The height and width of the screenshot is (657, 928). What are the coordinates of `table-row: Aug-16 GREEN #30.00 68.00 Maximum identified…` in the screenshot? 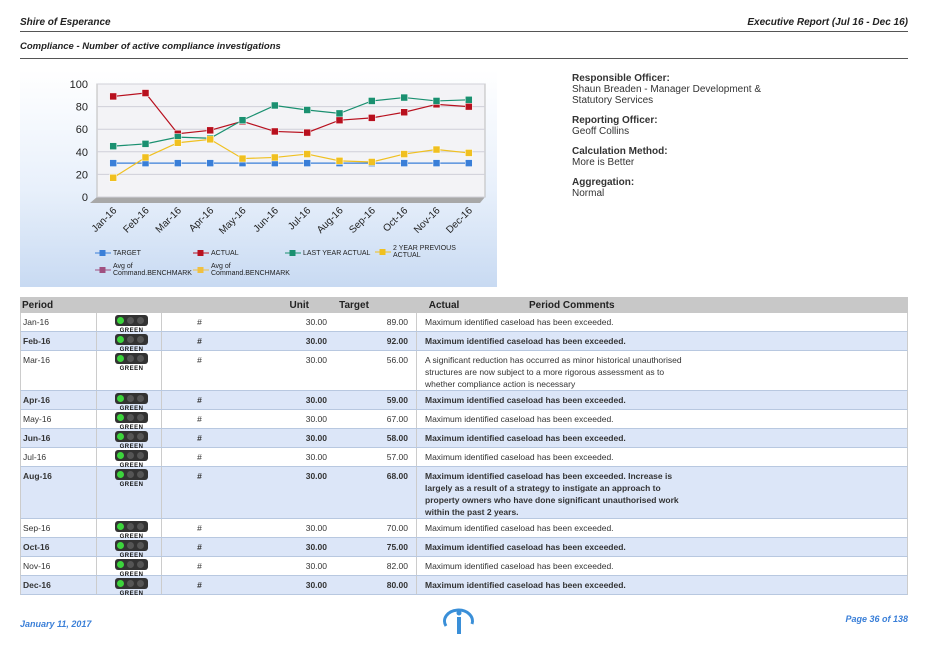 It's located at (464, 493).